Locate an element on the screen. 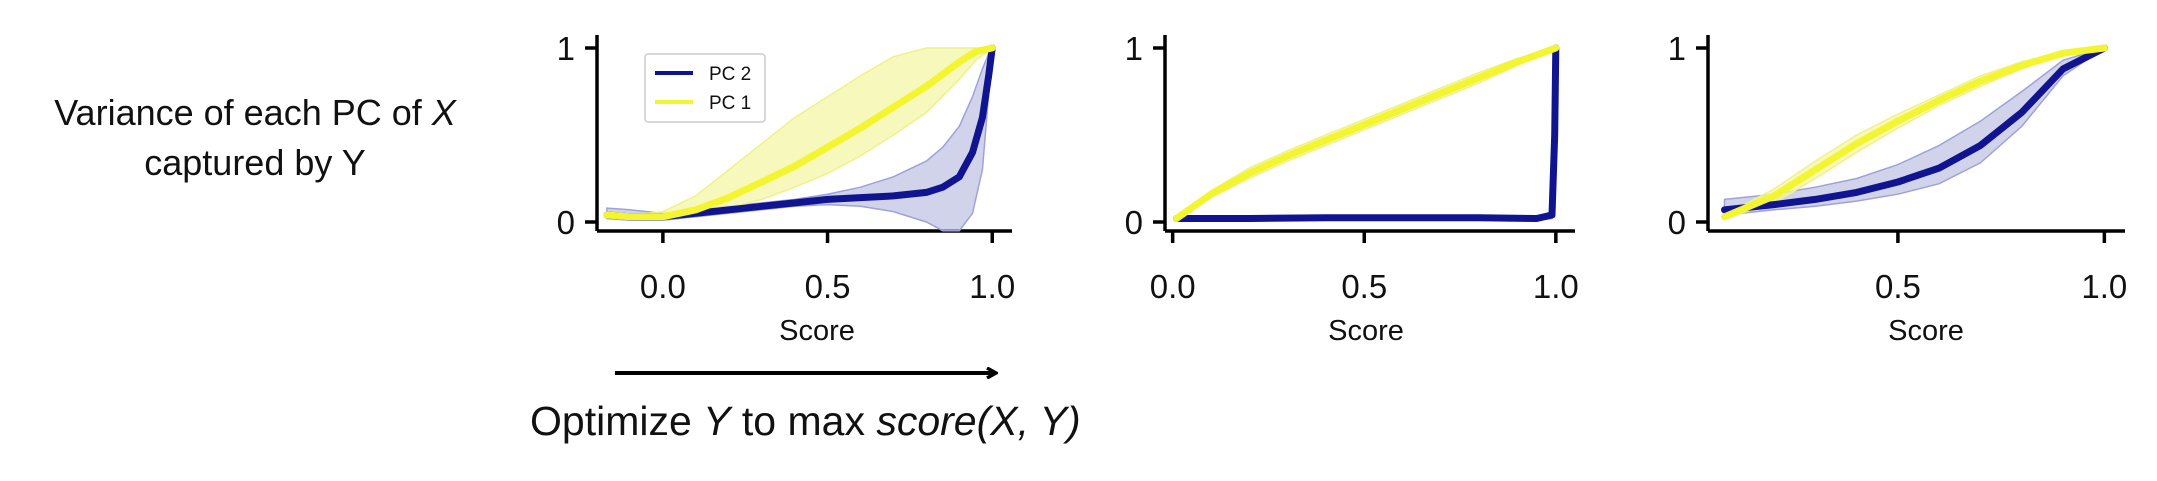 The image size is (2157, 481). arrow-caption-score: score(X, Y) is located at coordinates (978, 421).